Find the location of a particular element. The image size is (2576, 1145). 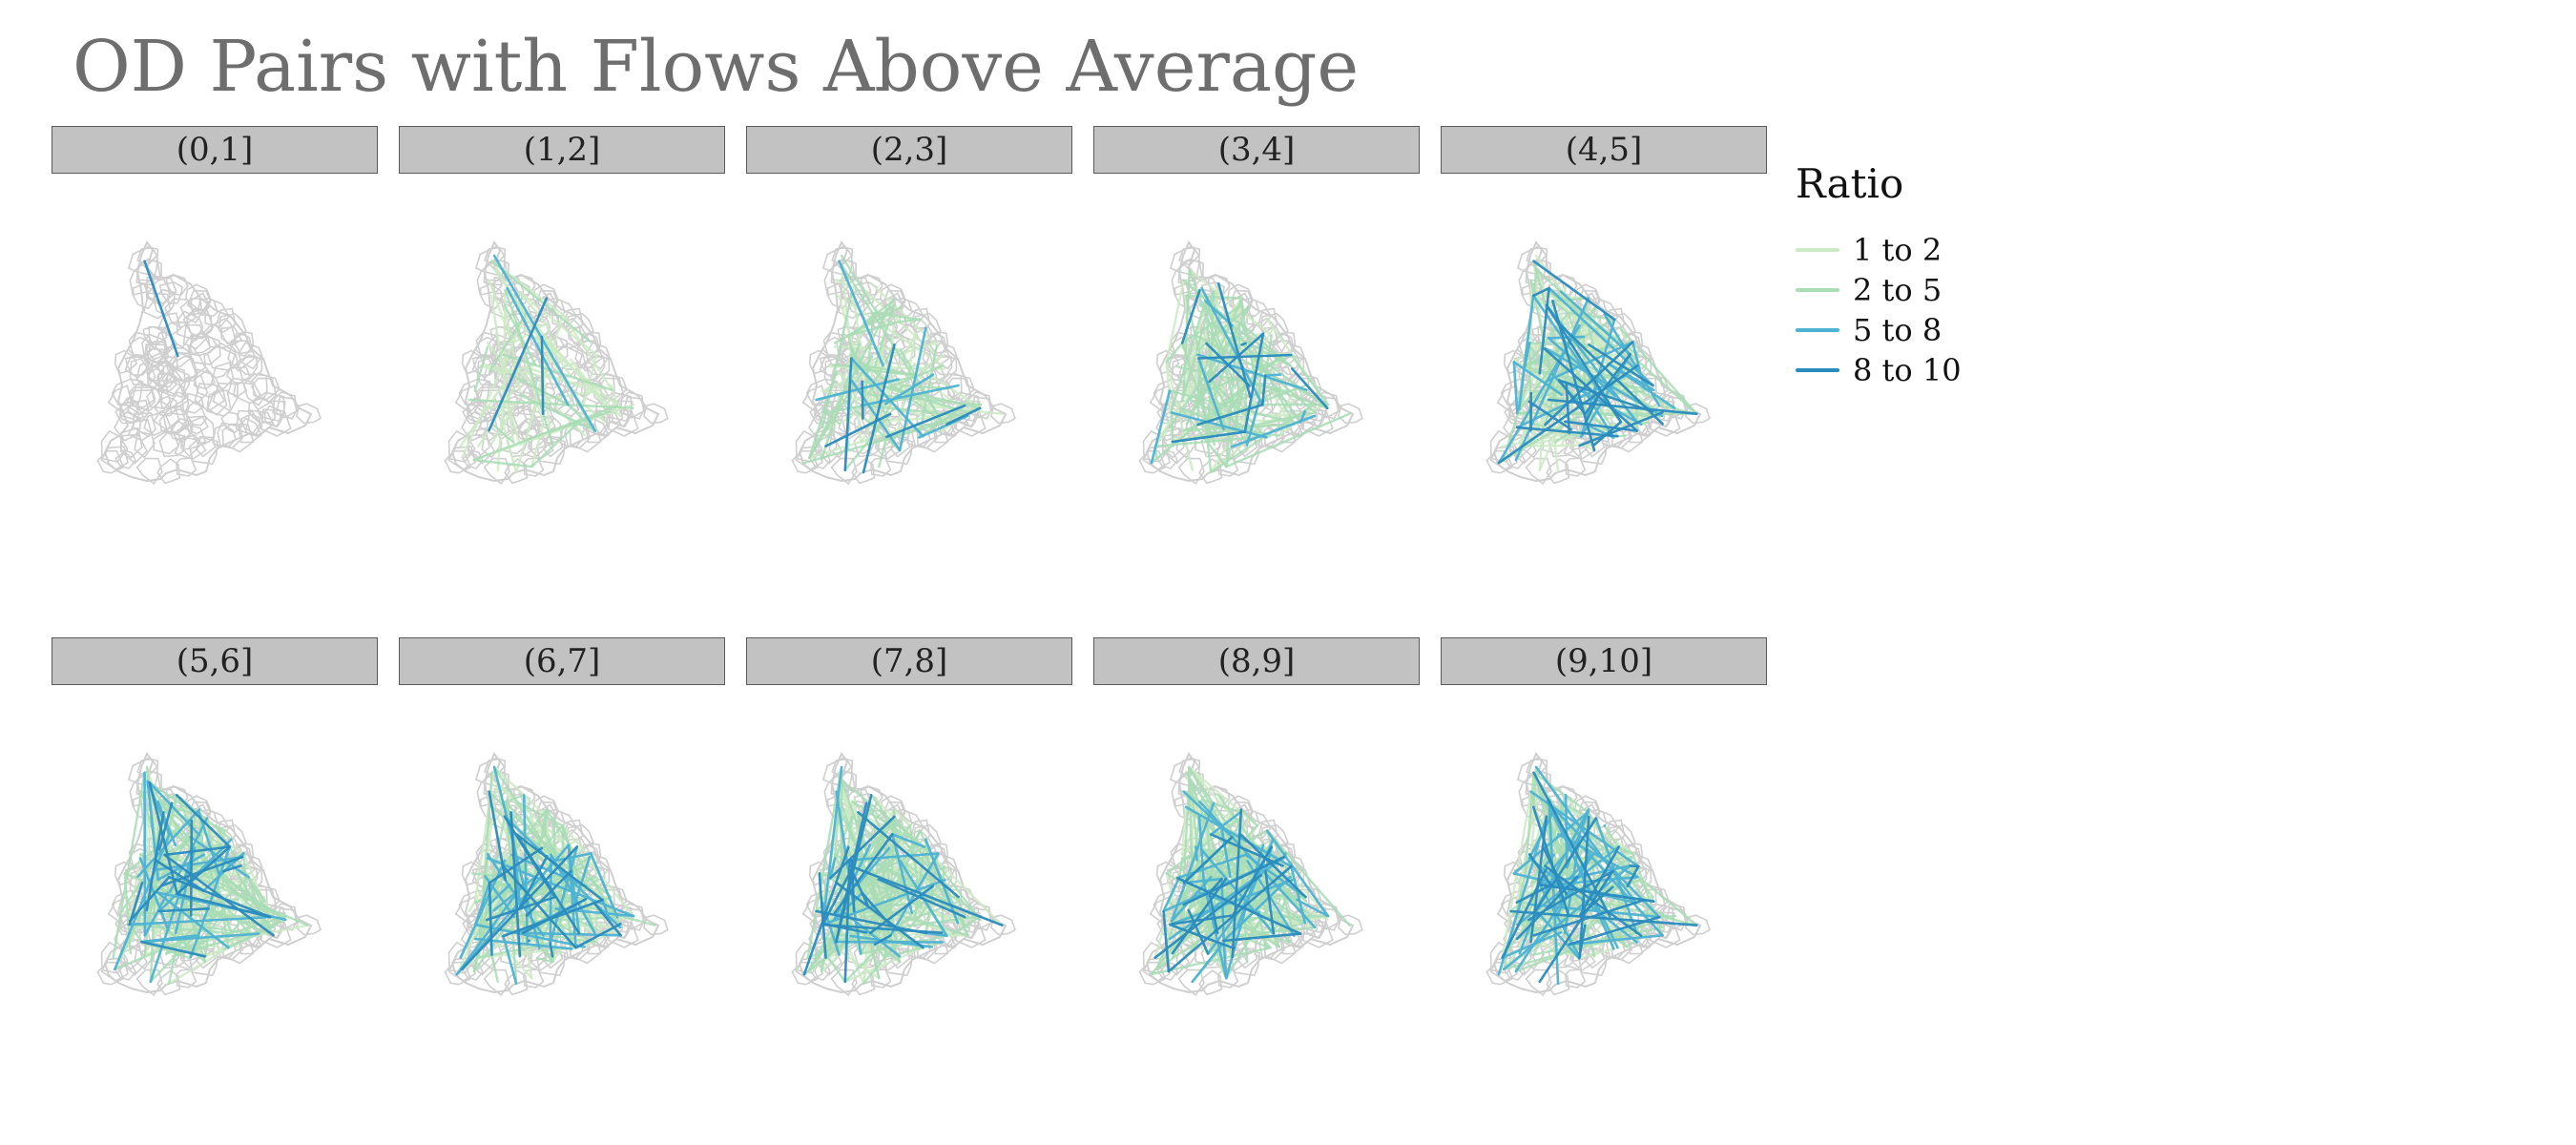

facet-strip-label: (9,10] is located at coordinates (1604, 661).